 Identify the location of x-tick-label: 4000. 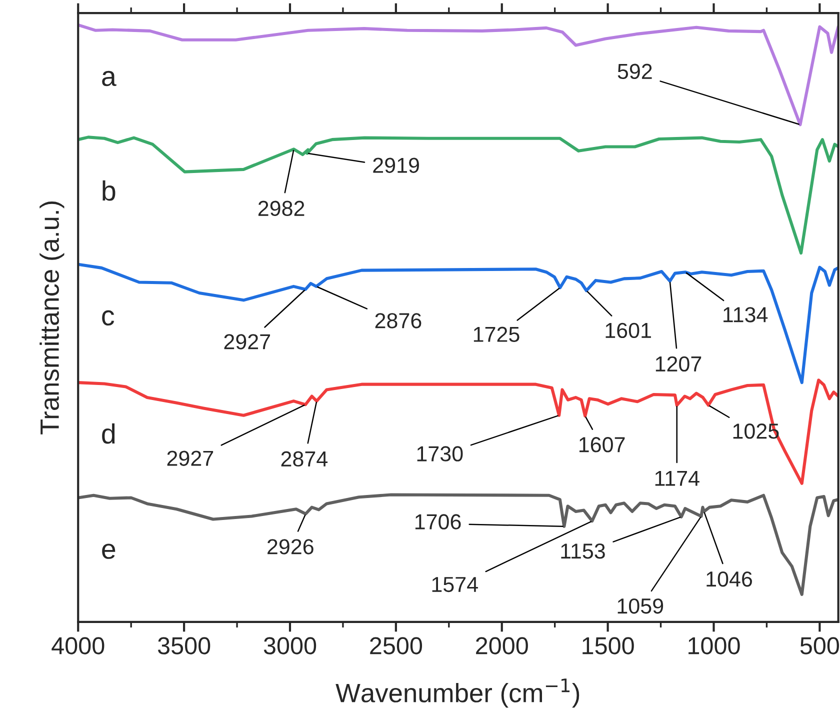
(78, 645).